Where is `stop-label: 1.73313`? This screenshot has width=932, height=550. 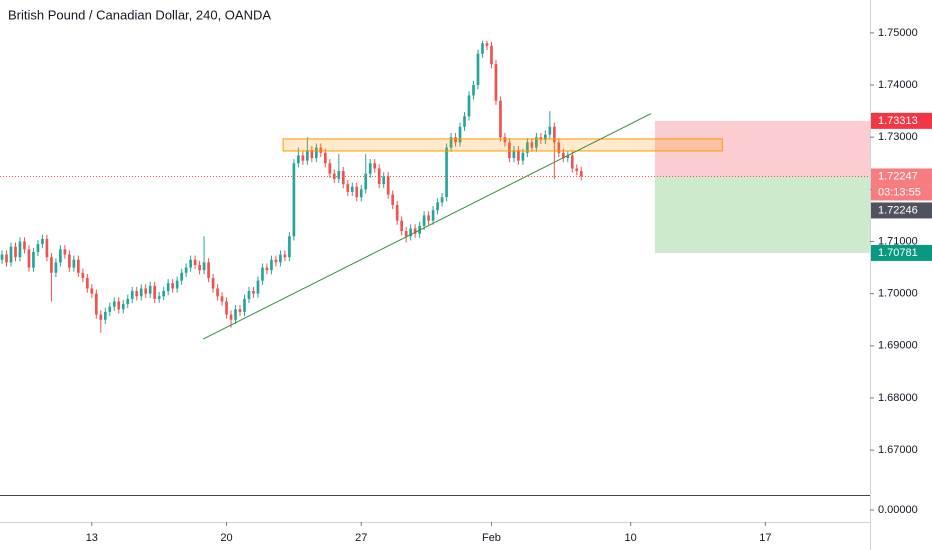 stop-label: 1.73313 is located at coordinates (898, 121).